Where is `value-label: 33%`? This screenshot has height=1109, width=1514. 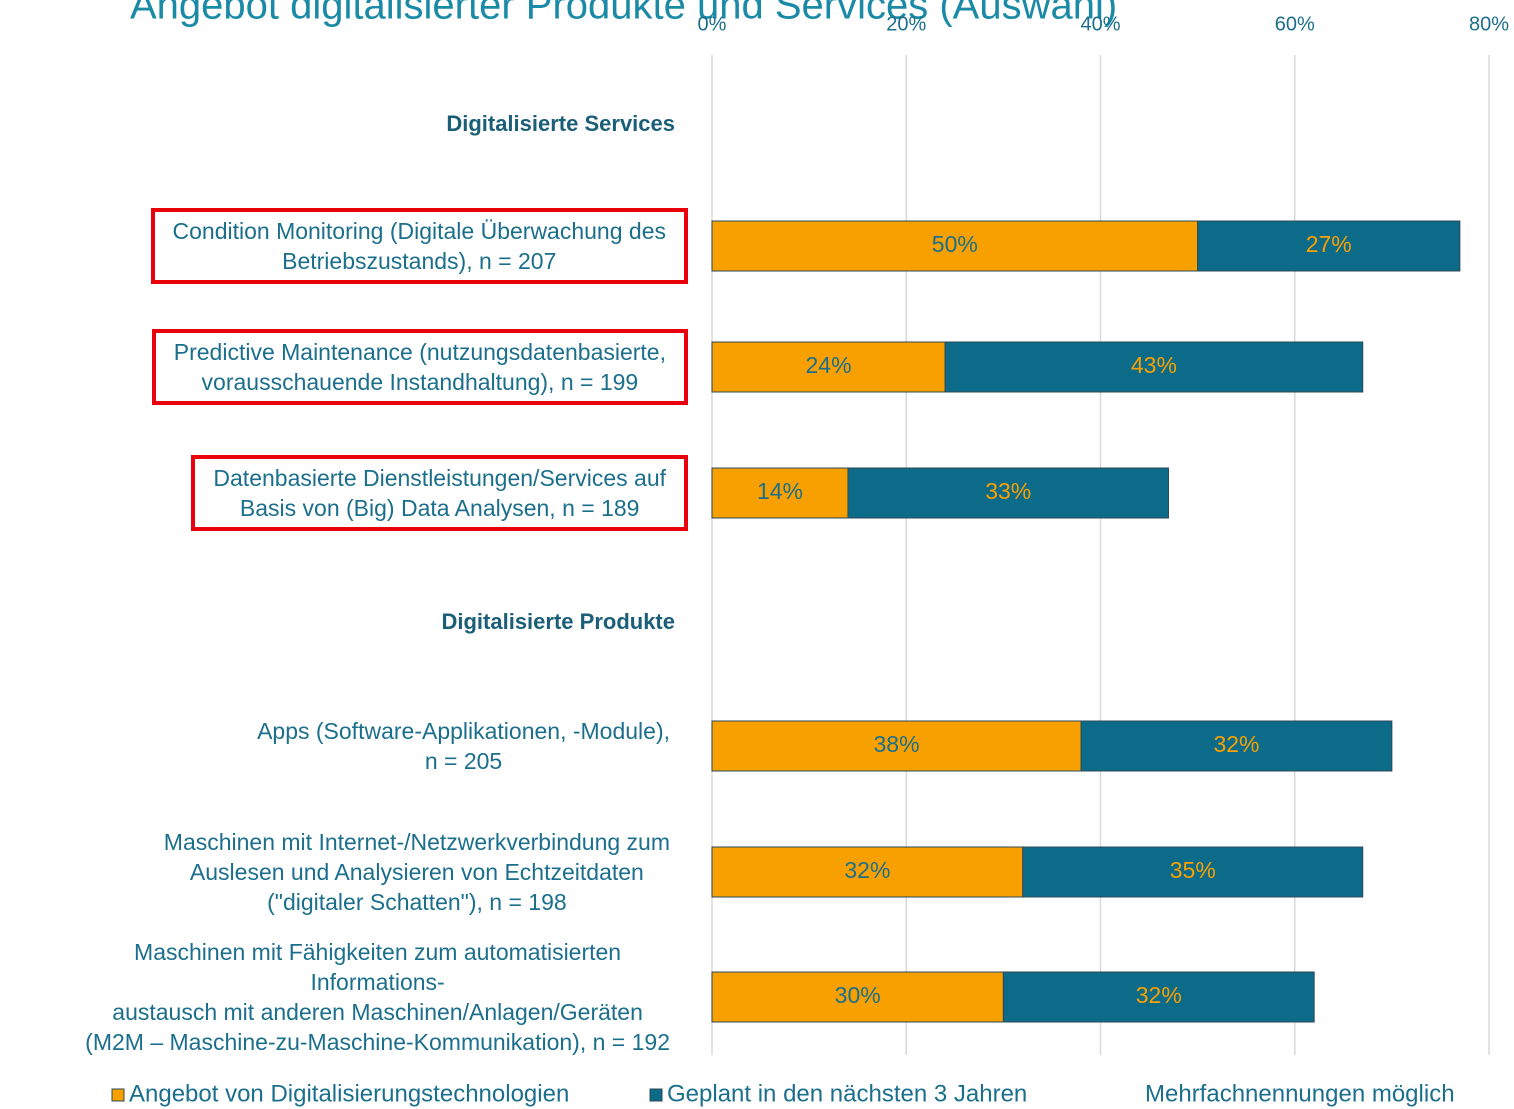 value-label: 33% is located at coordinates (1008, 491).